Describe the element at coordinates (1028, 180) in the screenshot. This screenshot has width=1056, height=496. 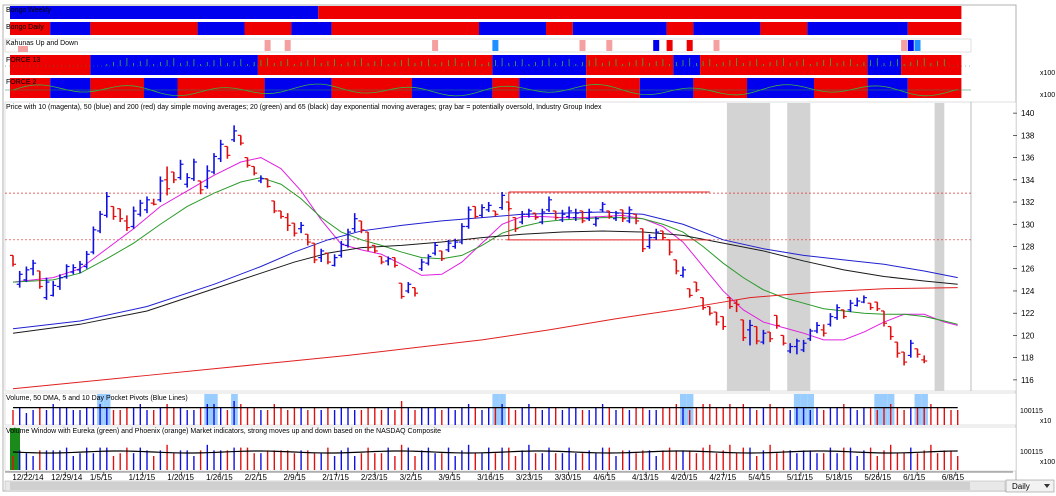
I see `y-tick-label: 134` at that location.